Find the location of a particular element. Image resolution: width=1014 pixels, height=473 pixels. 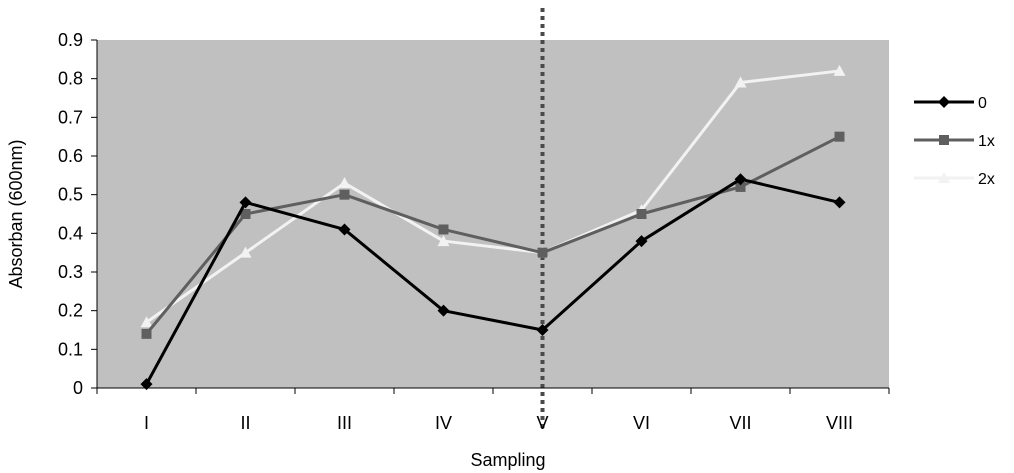

y-tick-label: 0.9 is located at coordinates (70, 40).